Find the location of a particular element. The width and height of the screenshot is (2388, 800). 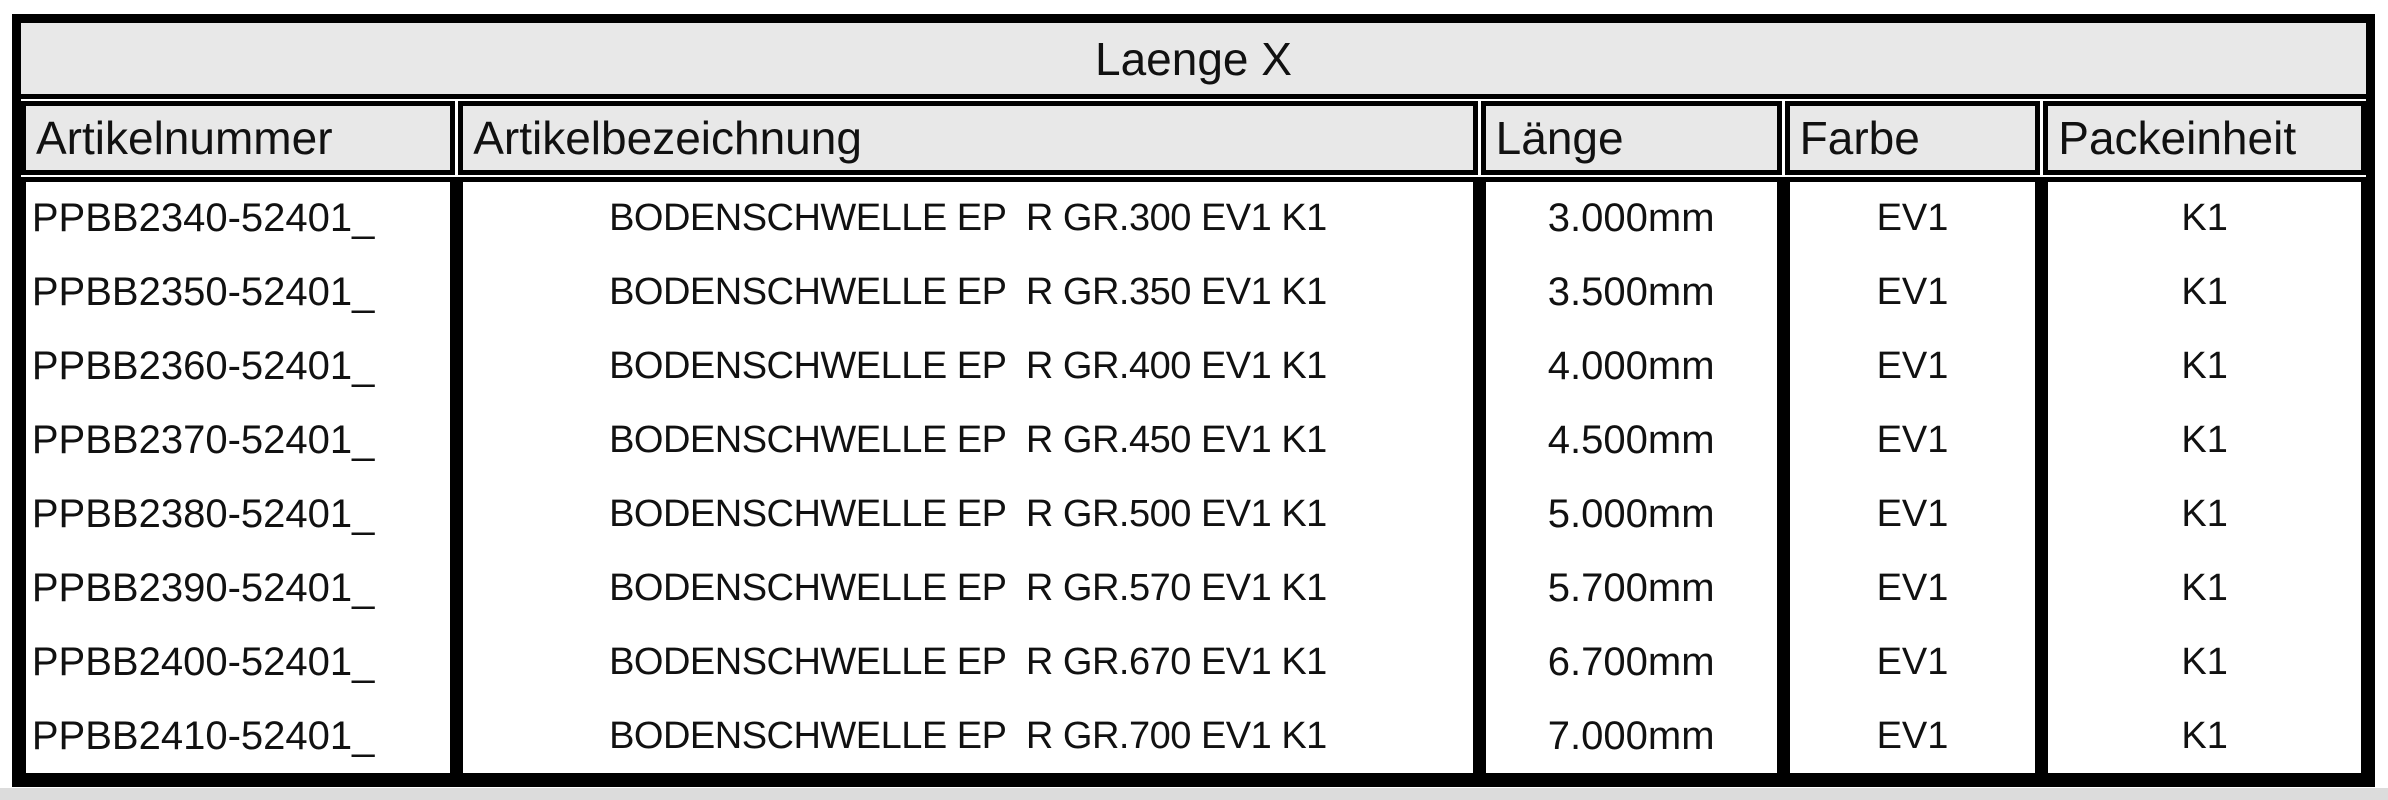

cell-artikelbezeichnung-row-5: BODENSCHWELLE EP R GR.500 EV1 K1 is located at coordinates (968, 513).